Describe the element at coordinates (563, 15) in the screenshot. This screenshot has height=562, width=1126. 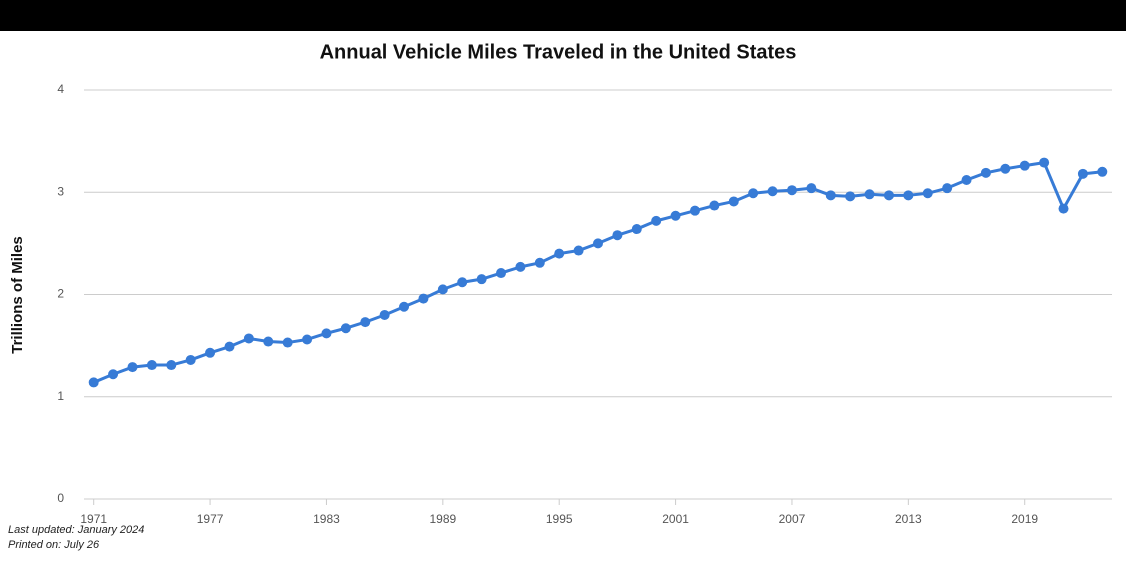
I see `top-bar` at that location.